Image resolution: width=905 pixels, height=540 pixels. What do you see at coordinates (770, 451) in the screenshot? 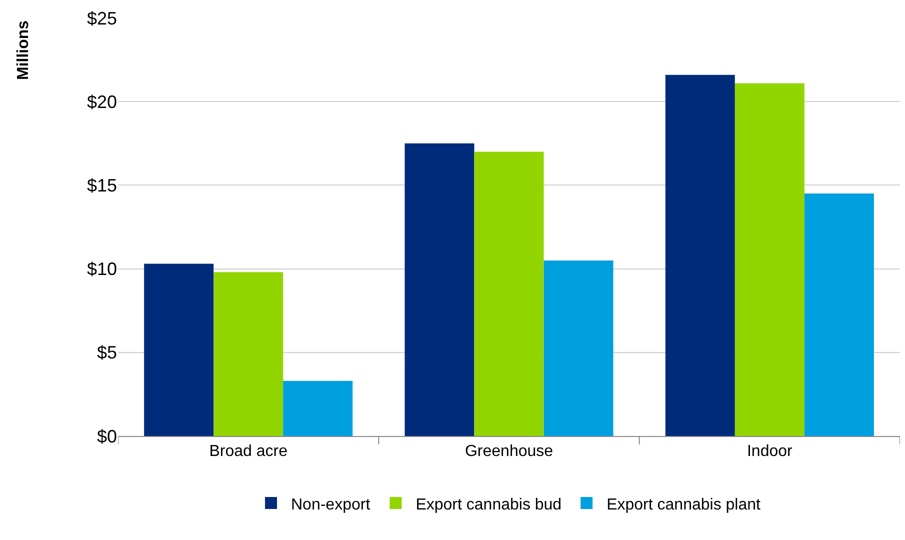
I see `x-tick-label: Indoor` at bounding box center [770, 451].